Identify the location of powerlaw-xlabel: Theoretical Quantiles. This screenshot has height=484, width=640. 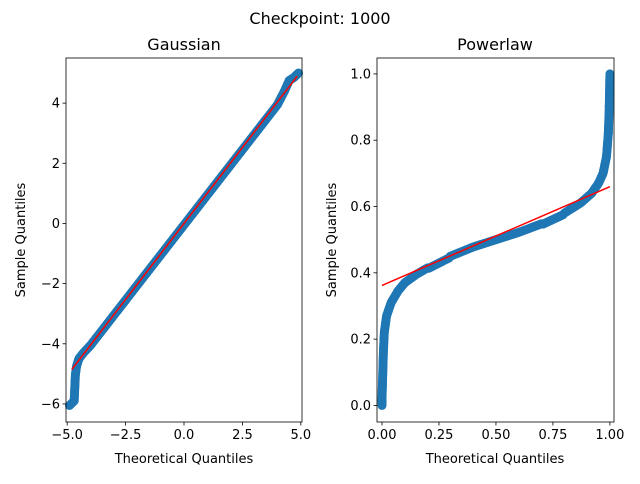
(495, 459).